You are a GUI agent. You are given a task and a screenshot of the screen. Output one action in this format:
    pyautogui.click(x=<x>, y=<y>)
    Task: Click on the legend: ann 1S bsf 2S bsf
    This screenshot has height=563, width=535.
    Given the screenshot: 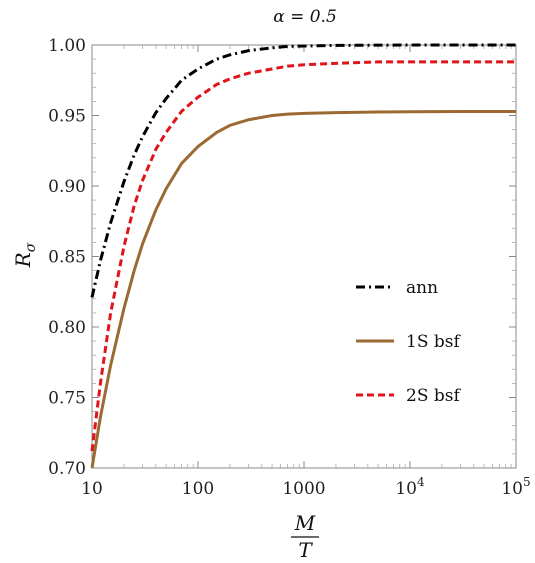 What is the action you would take?
    pyautogui.click(x=408, y=342)
    